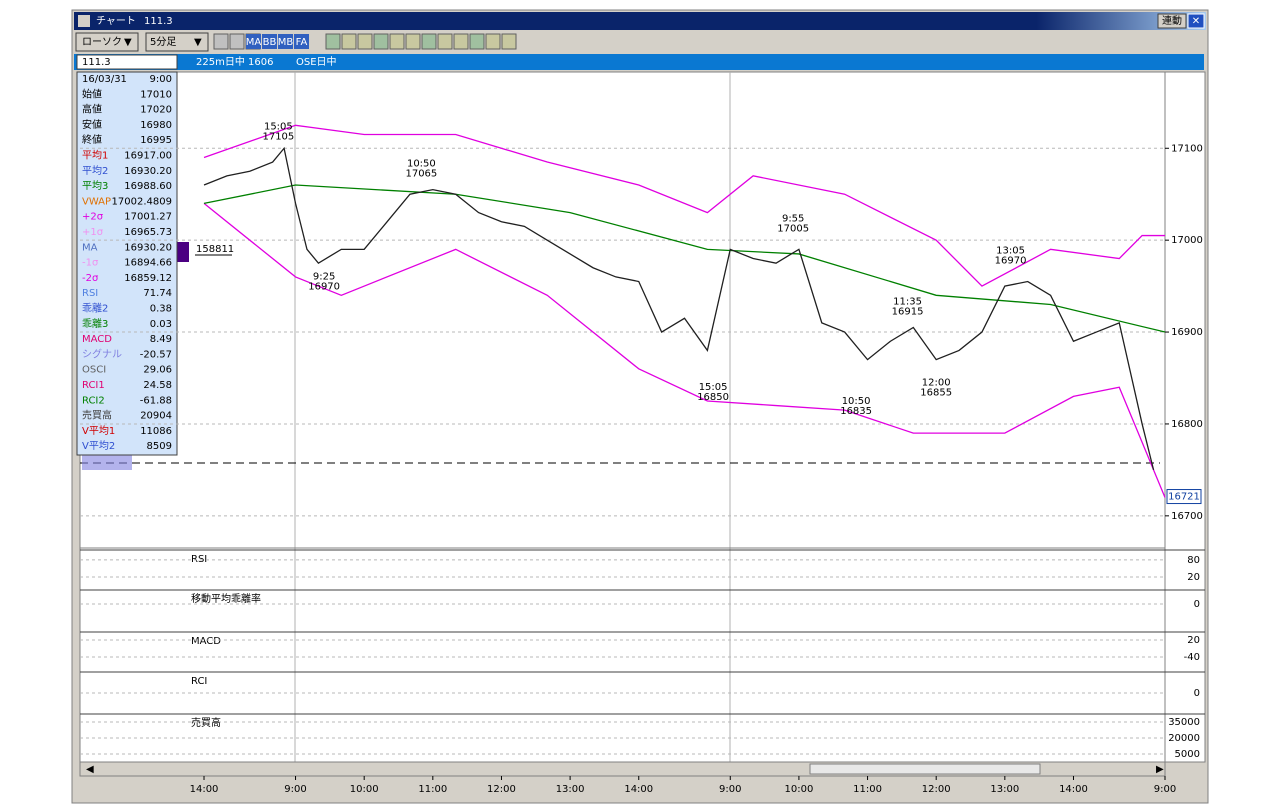 The image size is (1280, 811). What do you see at coordinates (159, 446) in the screenshot?
I see `info-value: 8509` at bounding box center [159, 446].